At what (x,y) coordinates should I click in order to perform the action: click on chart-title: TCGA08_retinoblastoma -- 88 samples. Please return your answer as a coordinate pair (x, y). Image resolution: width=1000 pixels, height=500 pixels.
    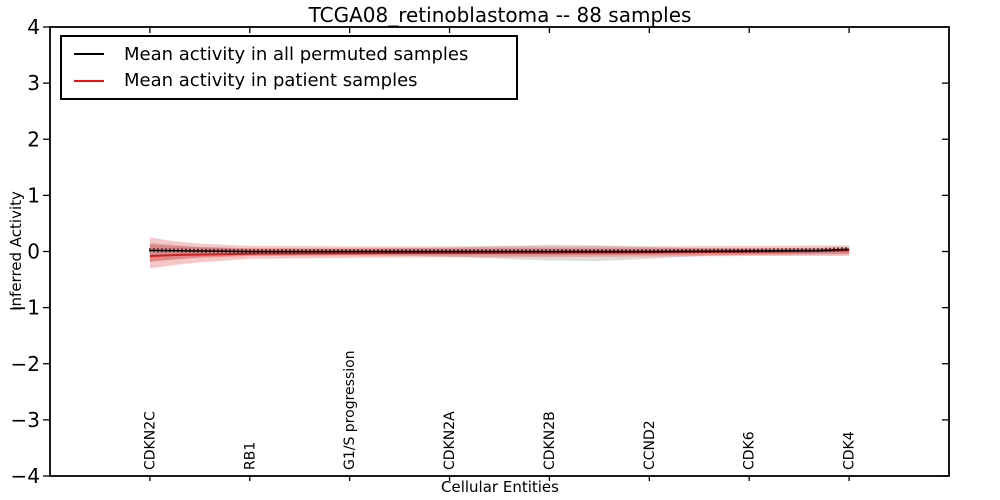
    Looking at the image, I should click on (500, 15).